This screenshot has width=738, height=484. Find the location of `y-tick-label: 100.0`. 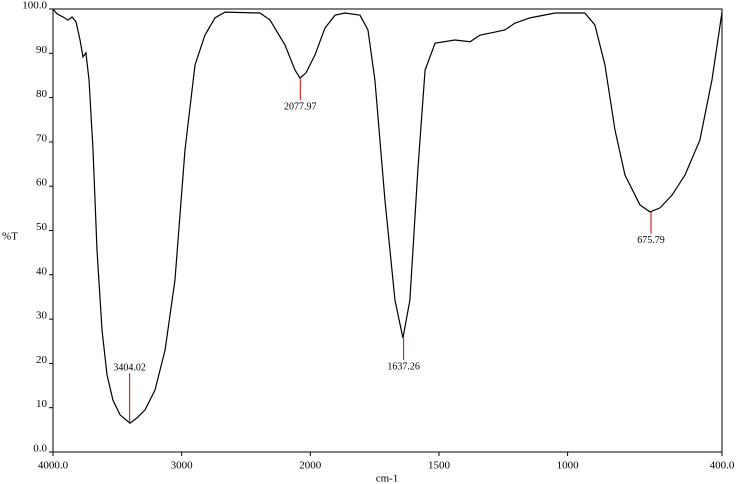

y-tick-label: 100.0 is located at coordinates (34, 6).